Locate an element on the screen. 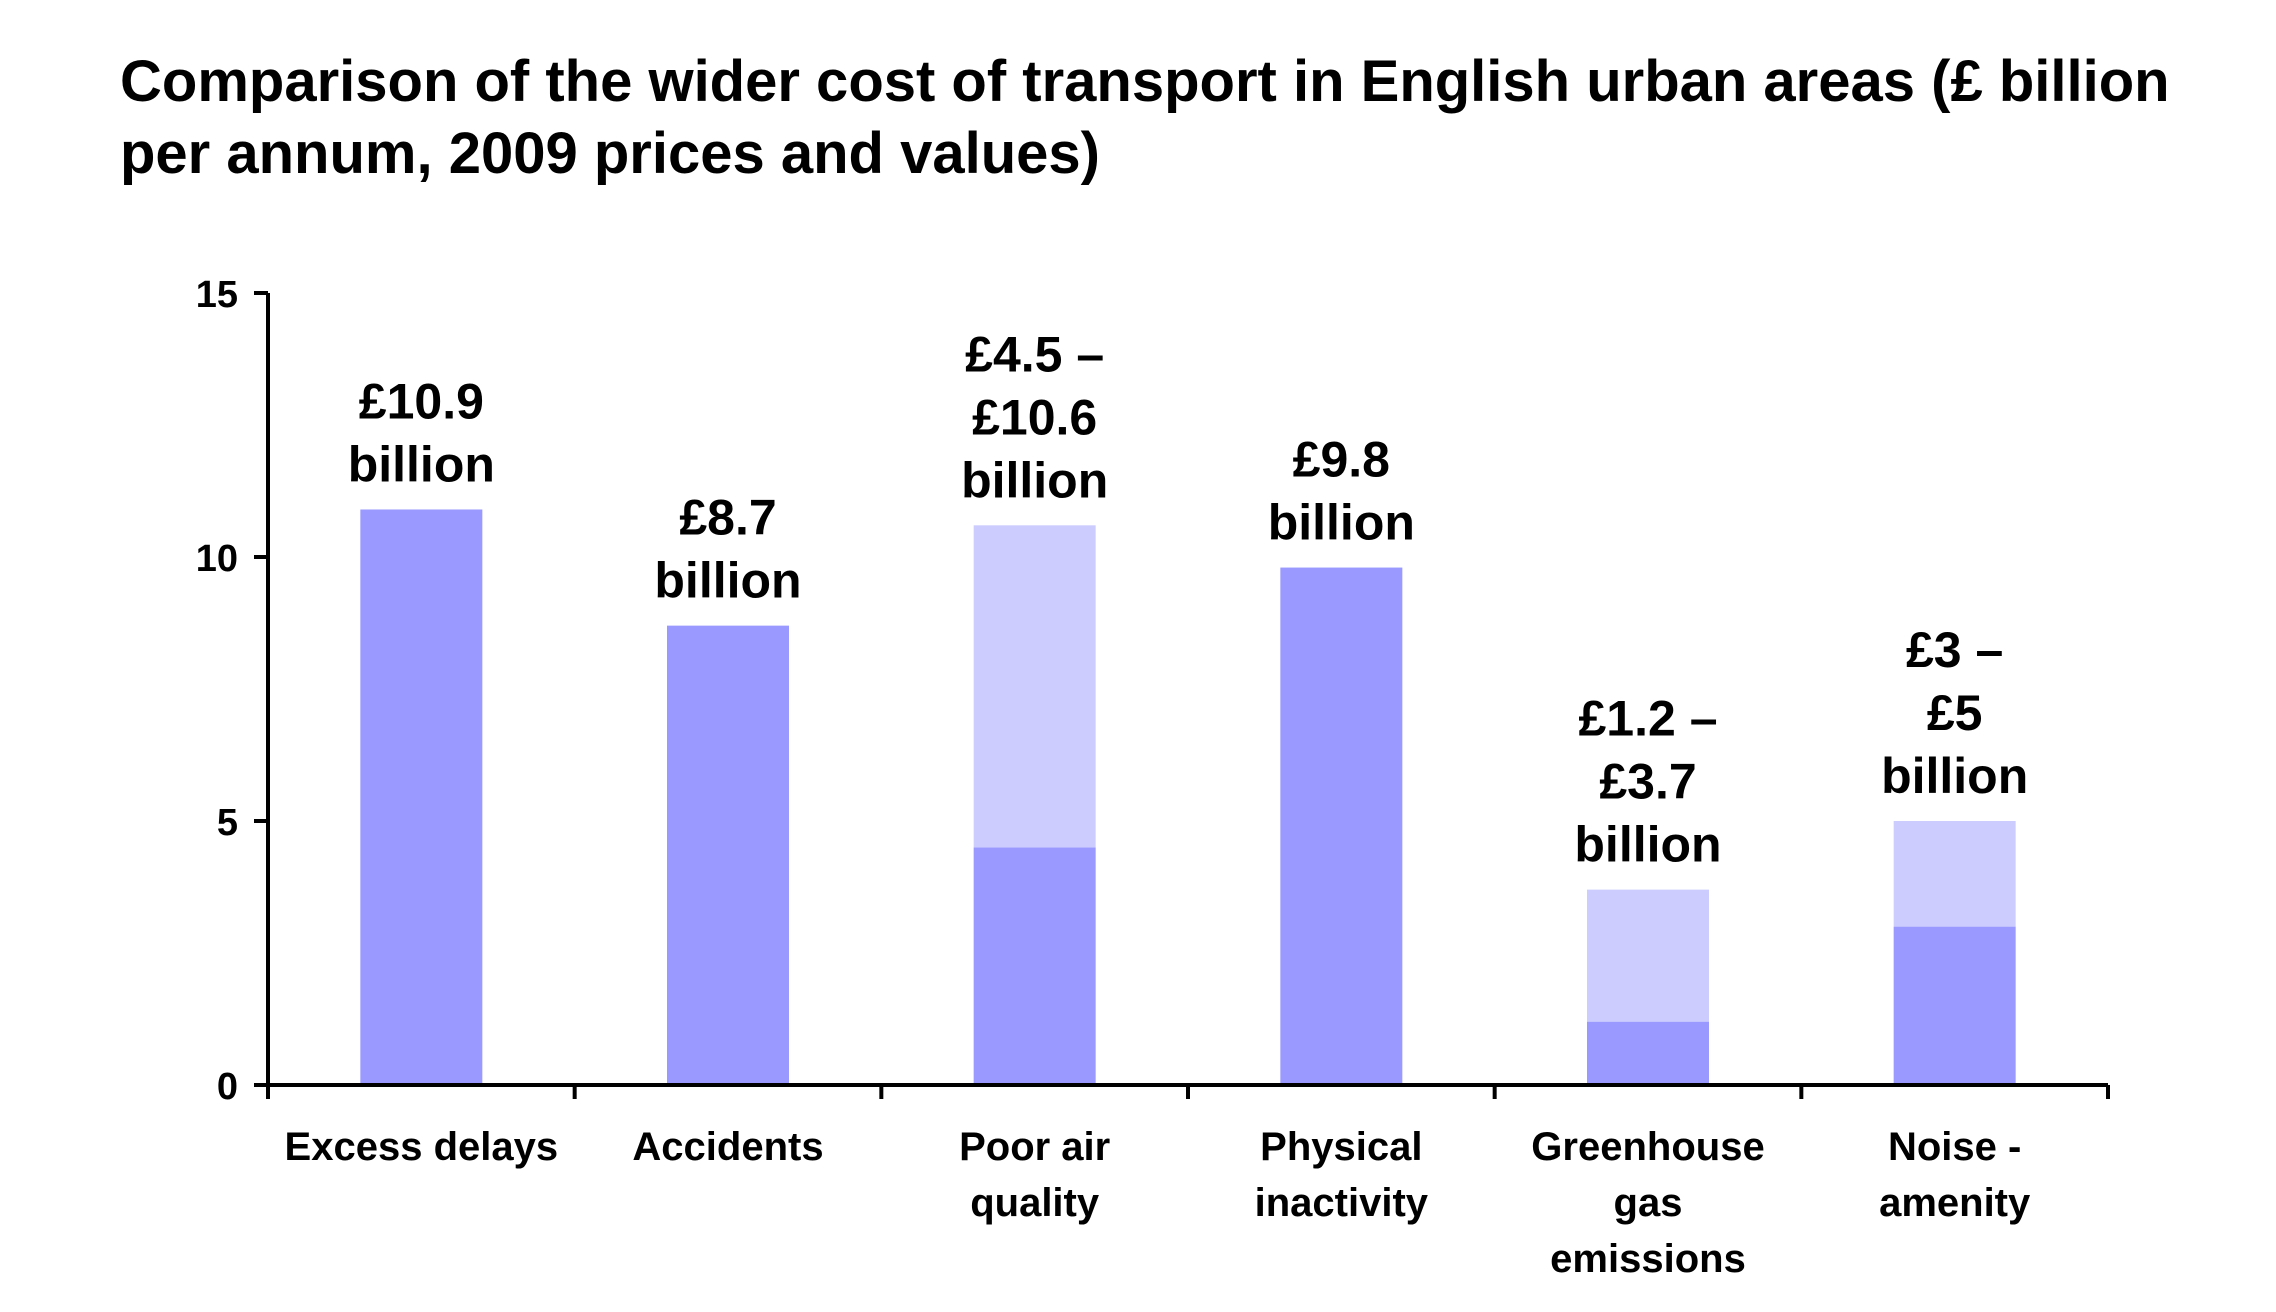 This screenshot has height=1312, width=2276. data-label-2: £4.5 – £10.6 billion is located at coordinates (1034, 417).